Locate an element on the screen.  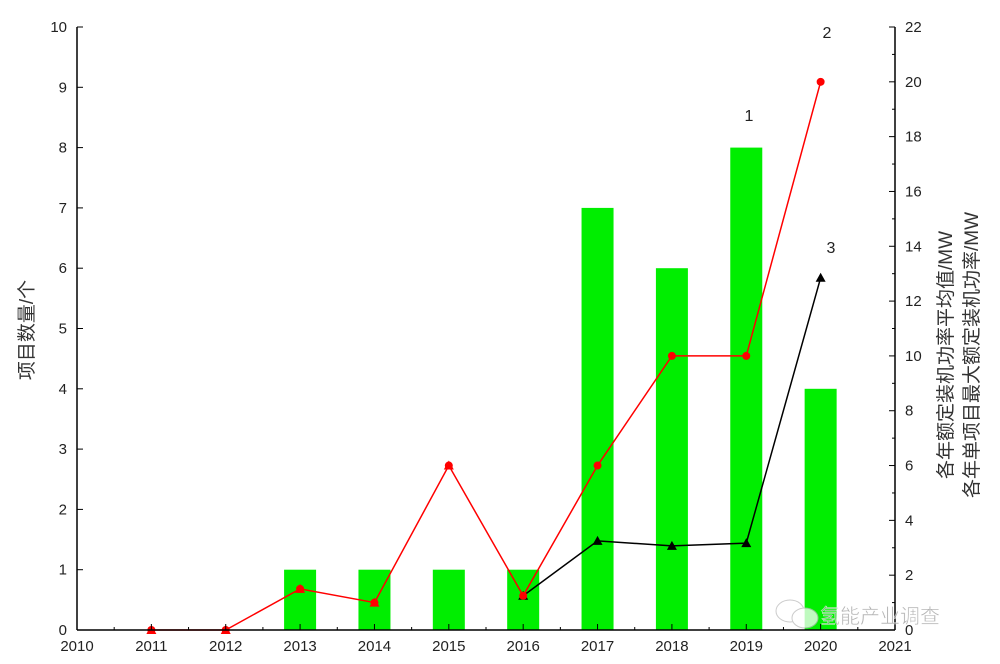
y-right-tick-label: 18 is located at coordinates (913, 137).